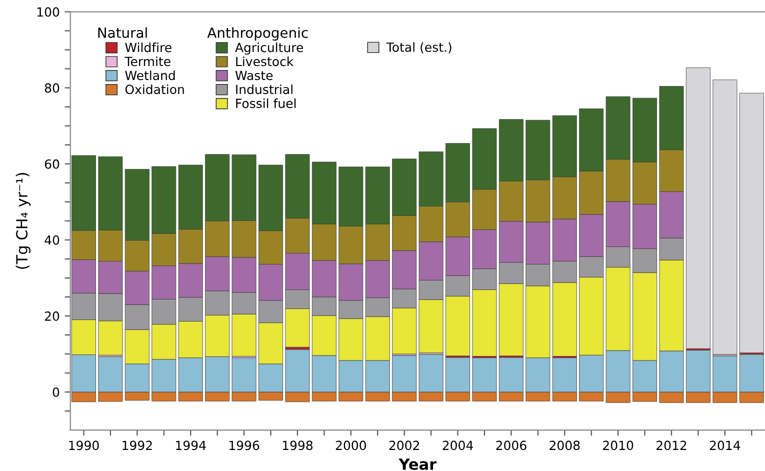  What do you see at coordinates (351, 445) in the screenshot?
I see `x-tick-label: 2000` at bounding box center [351, 445].